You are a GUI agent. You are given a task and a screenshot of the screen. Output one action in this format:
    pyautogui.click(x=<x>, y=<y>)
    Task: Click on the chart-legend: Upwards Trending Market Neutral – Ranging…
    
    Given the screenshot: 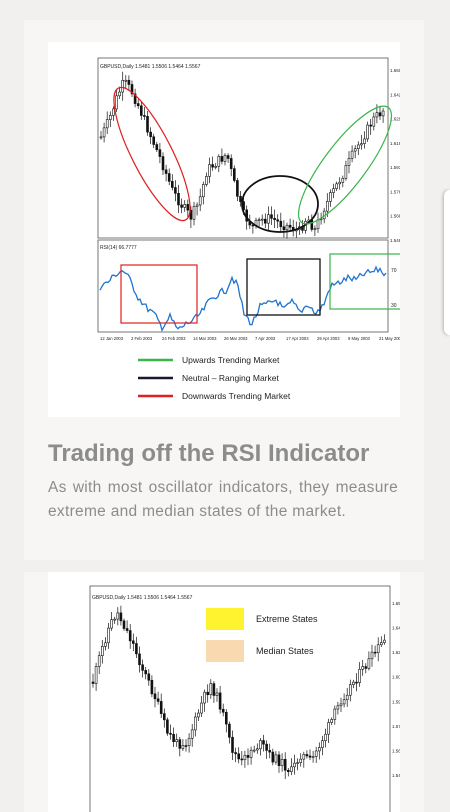 What is the action you would take?
    pyautogui.click(x=214, y=378)
    